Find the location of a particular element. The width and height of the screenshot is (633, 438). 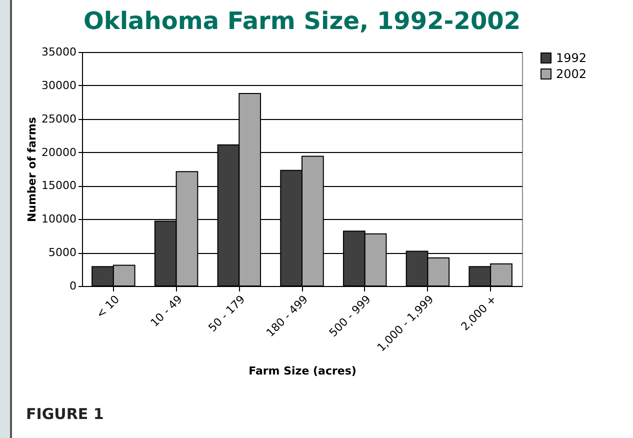

y-tick-label: 20000 is located at coordinates (59, 152).